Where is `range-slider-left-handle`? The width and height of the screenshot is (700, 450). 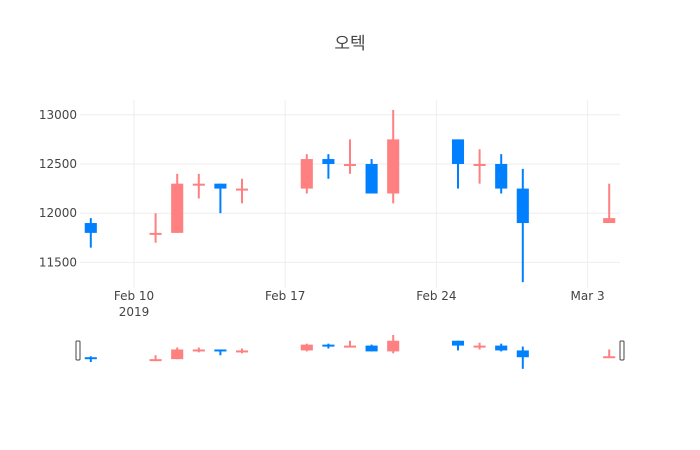
range-slider-left-handle is located at coordinates (78, 350).